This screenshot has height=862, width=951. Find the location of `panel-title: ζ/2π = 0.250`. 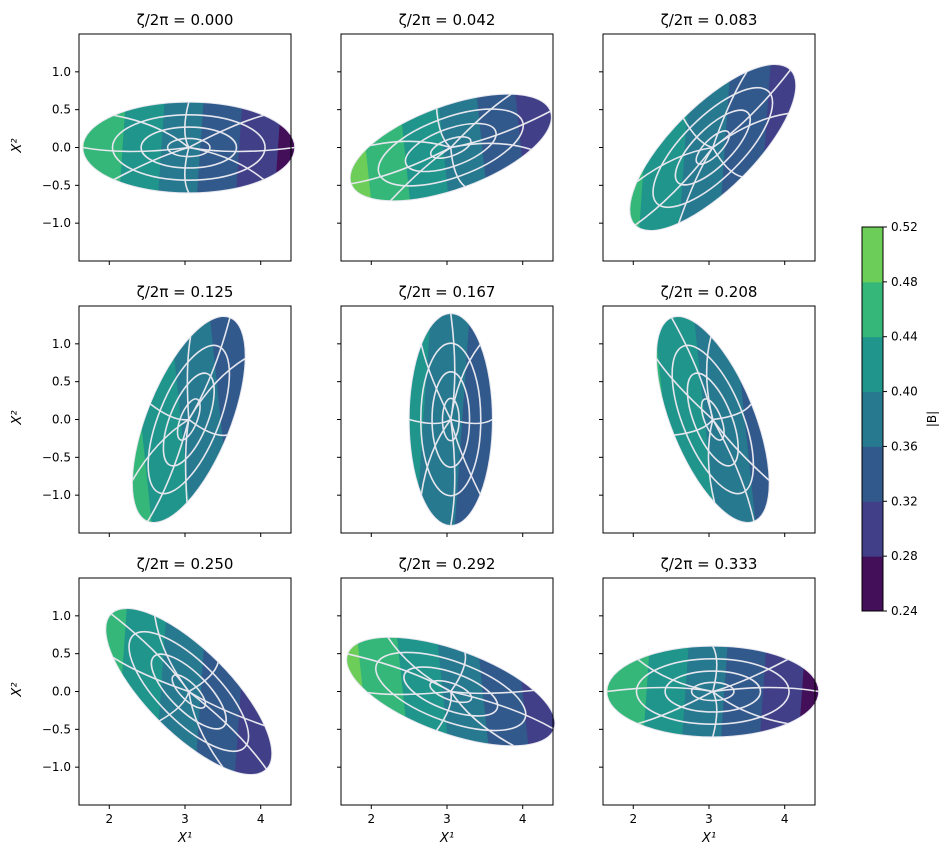

panel-title: ζ/2π = 0.250 is located at coordinates (185, 564).